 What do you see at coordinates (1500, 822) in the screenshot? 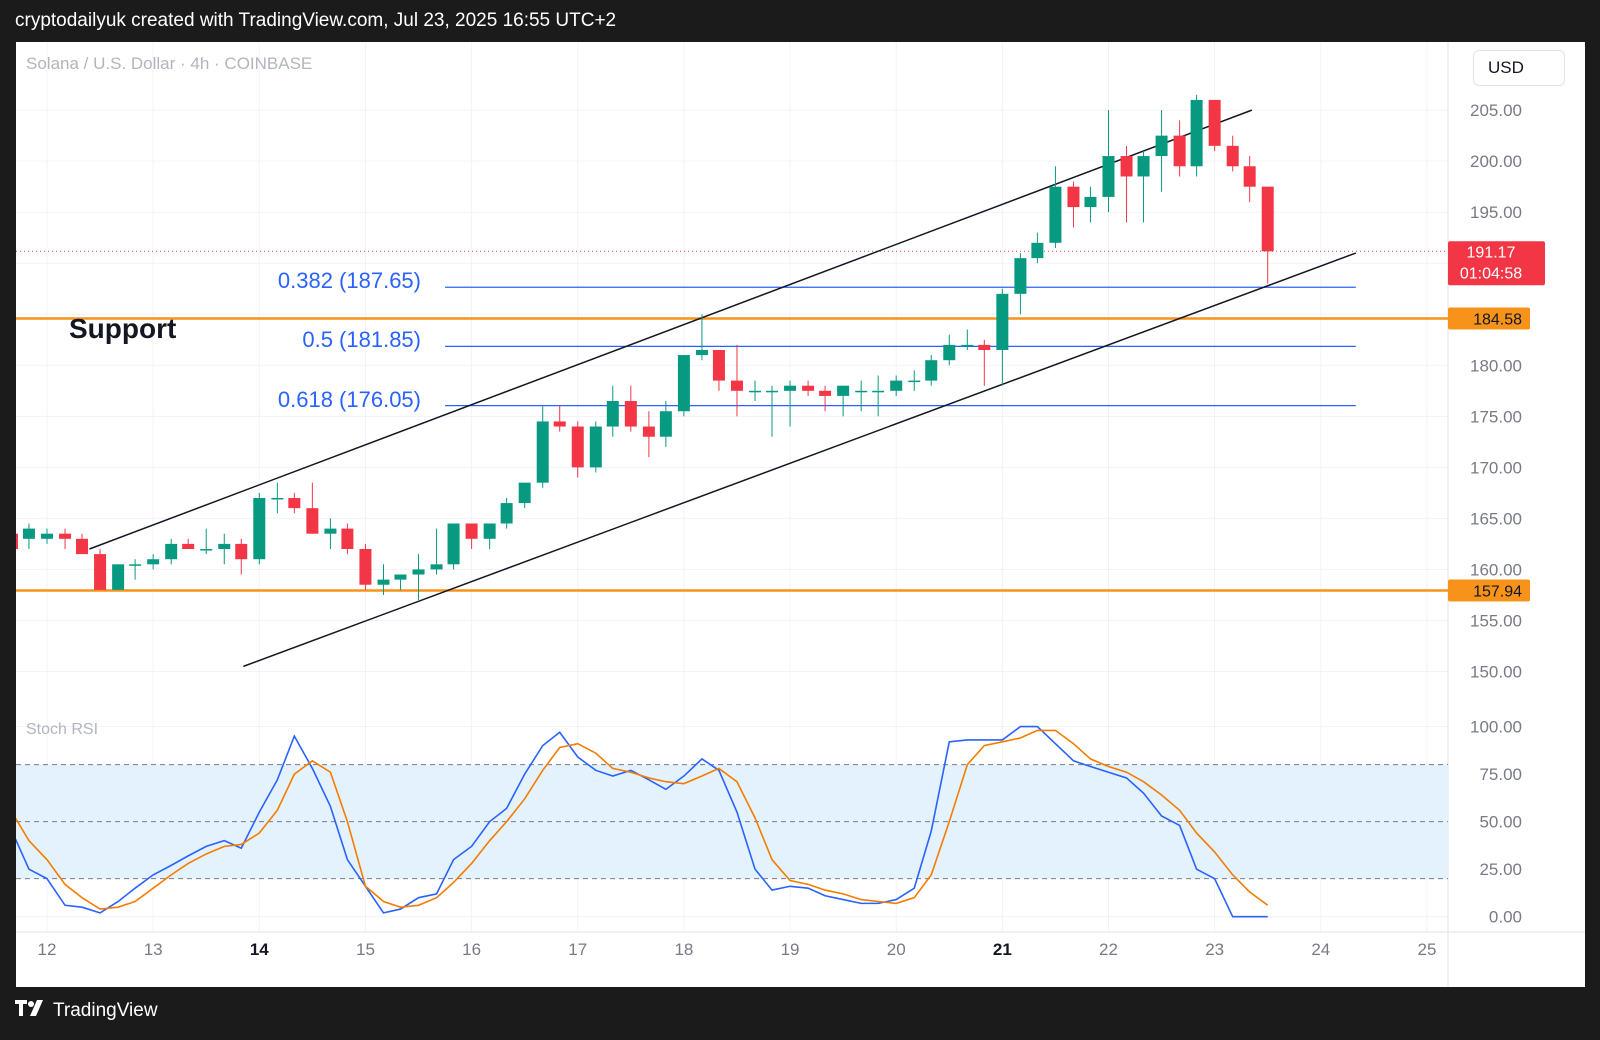
I see `stoch-y-tick-50: 50.00` at bounding box center [1500, 822].